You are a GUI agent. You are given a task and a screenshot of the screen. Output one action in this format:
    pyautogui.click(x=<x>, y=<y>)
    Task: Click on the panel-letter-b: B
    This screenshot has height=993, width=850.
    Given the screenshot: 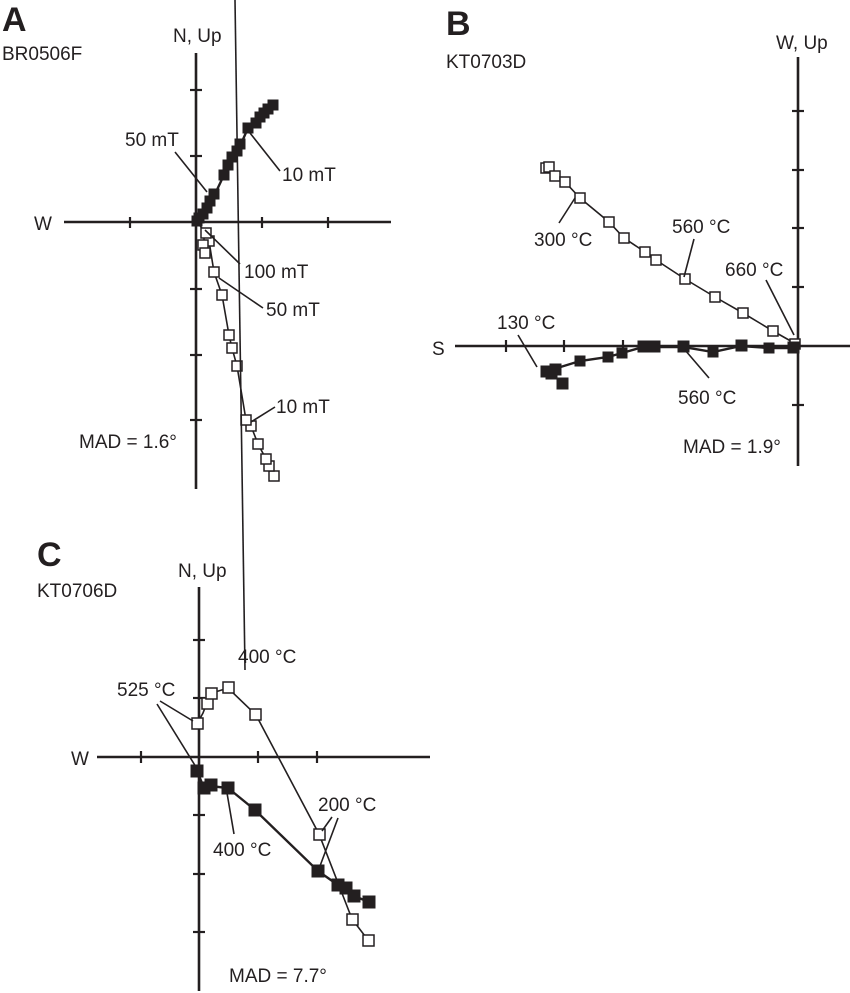 What is the action you would take?
    pyautogui.click(x=458, y=24)
    